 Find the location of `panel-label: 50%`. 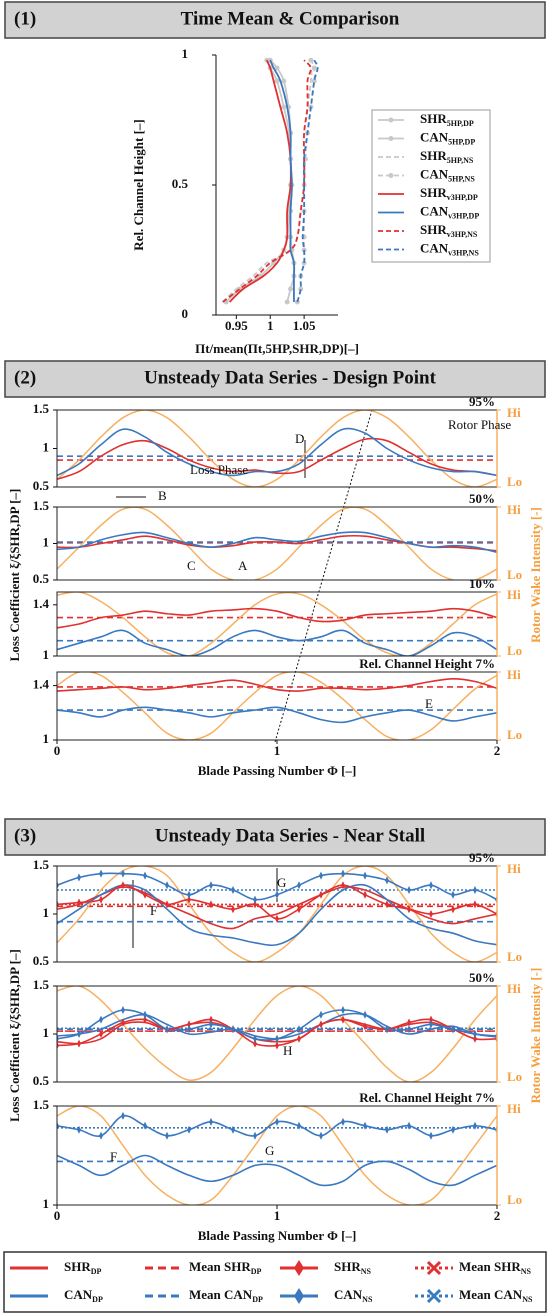

panel-label: 50% is located at coordinates (482, 977).